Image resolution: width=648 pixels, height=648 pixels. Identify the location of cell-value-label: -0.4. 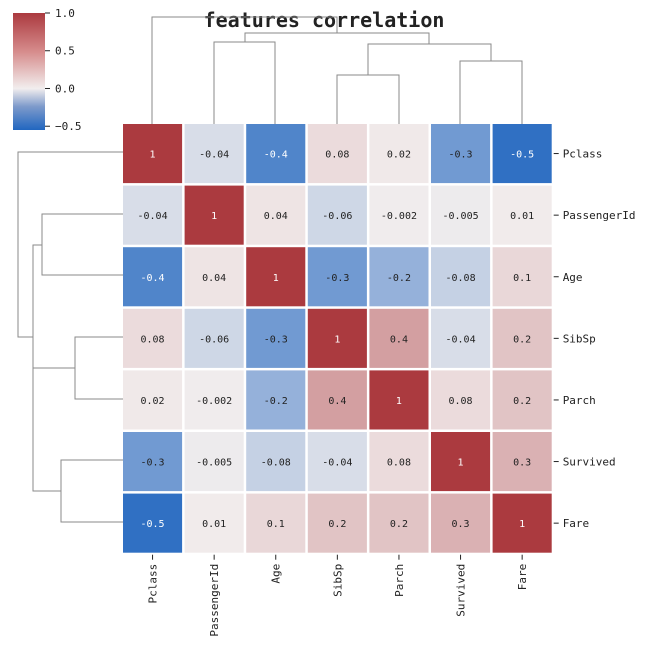
(276, 155).